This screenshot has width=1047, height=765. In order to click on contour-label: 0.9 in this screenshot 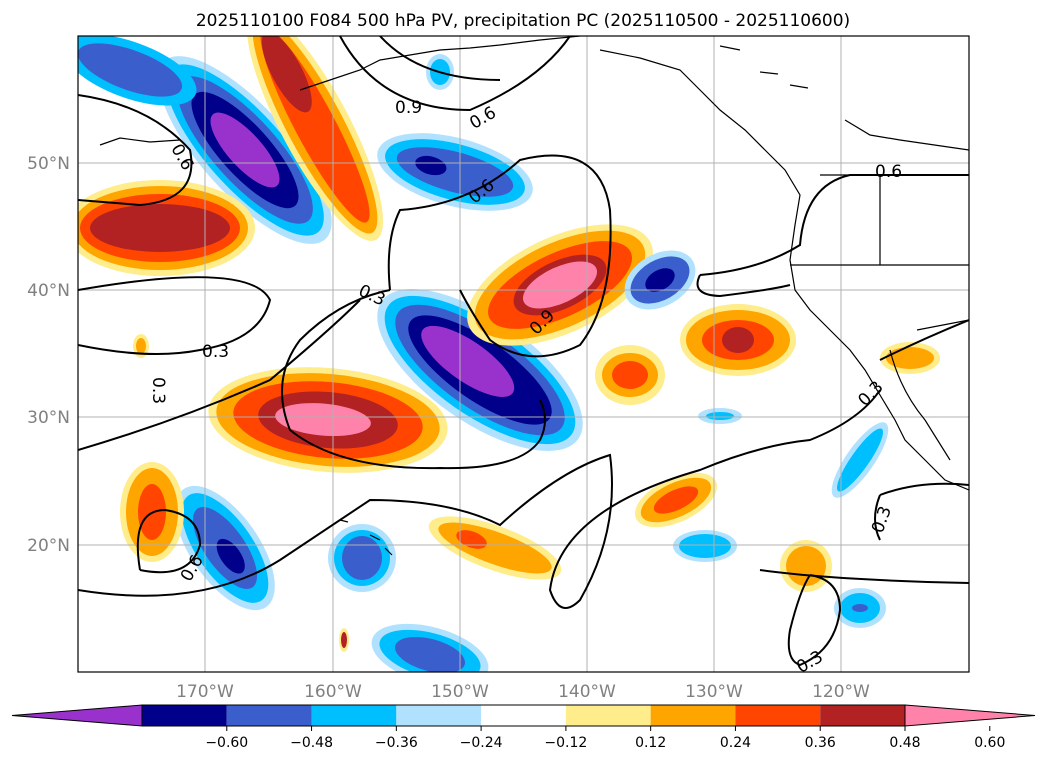, I will do `click(408, 108)`.